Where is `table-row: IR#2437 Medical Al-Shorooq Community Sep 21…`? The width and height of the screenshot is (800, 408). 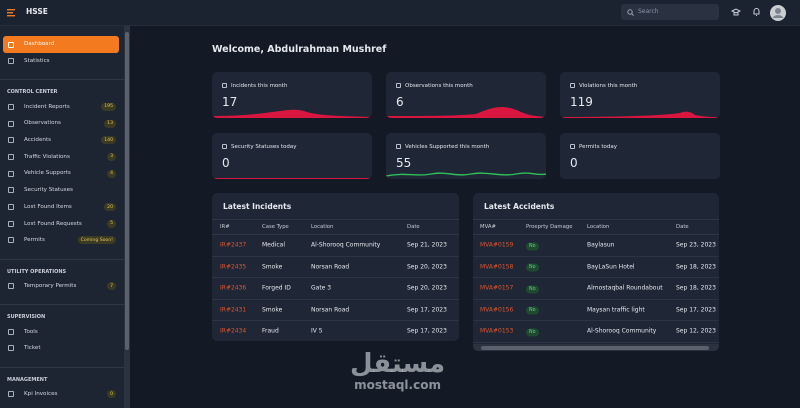 table-row: IR#2437 Medical Al-Shorooq Community Sep 21… is located at coordinates (335, 246).